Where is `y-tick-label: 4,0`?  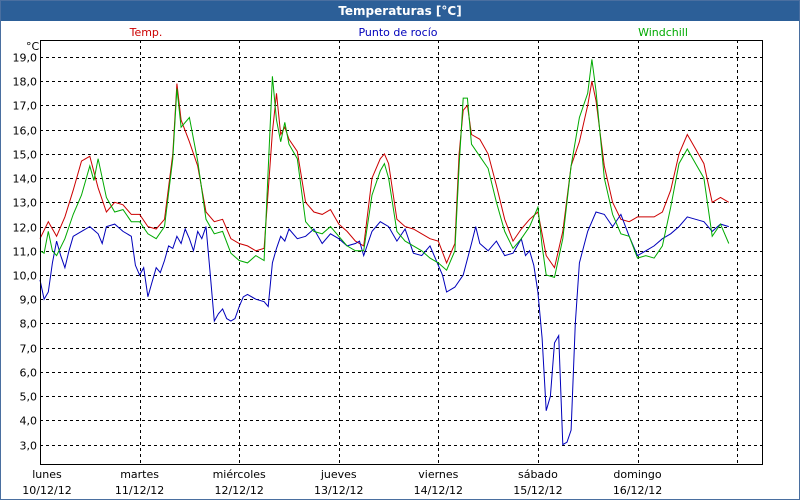
y-tick-label: 4,0 is located at coordinates (29, 421).